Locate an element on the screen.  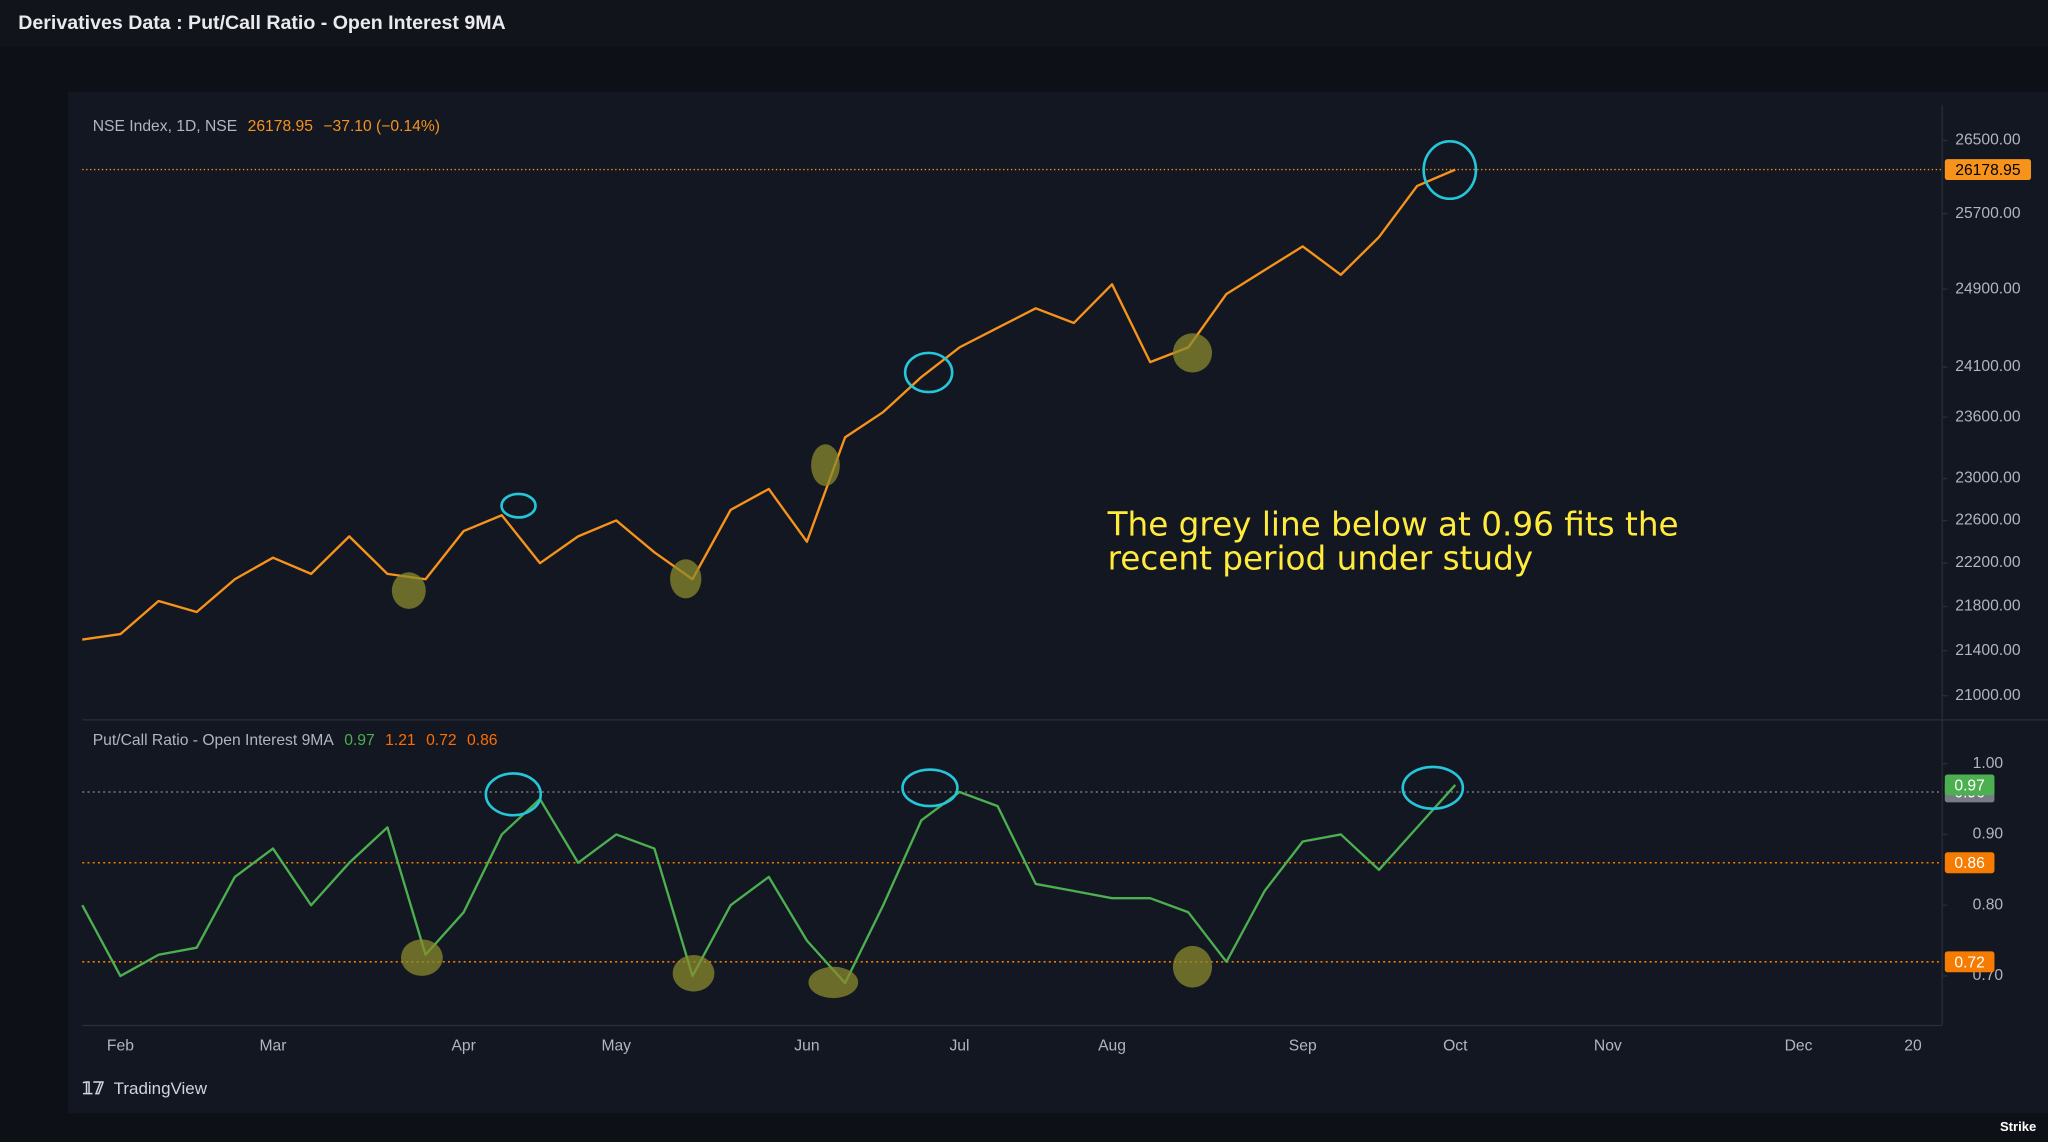
title-bar is located at coordinates (1024, 24).